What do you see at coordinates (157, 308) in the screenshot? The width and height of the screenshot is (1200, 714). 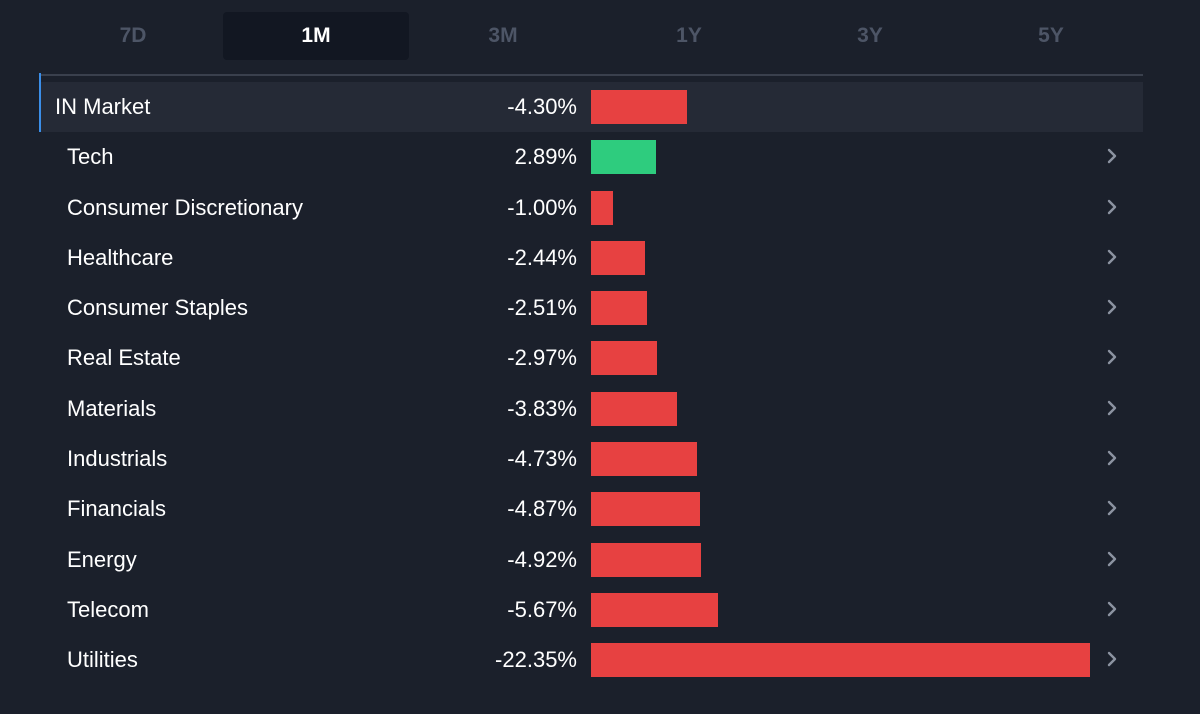 I see `sector-label: Consumer Staples` at bounding box center [157, 308].